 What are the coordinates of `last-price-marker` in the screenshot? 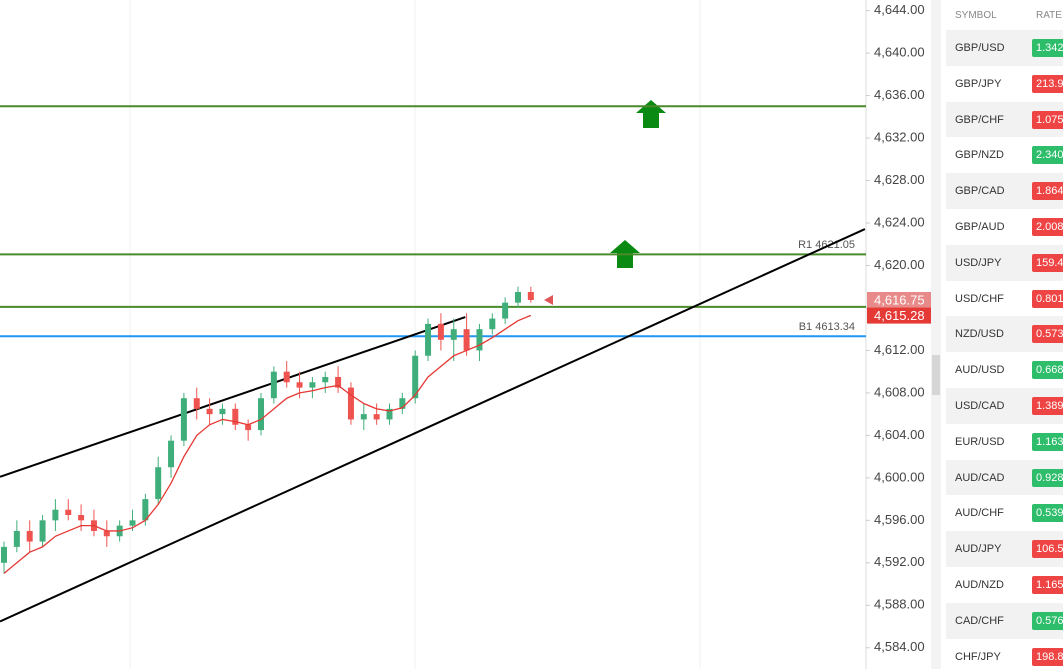 It's located at (548, 299).